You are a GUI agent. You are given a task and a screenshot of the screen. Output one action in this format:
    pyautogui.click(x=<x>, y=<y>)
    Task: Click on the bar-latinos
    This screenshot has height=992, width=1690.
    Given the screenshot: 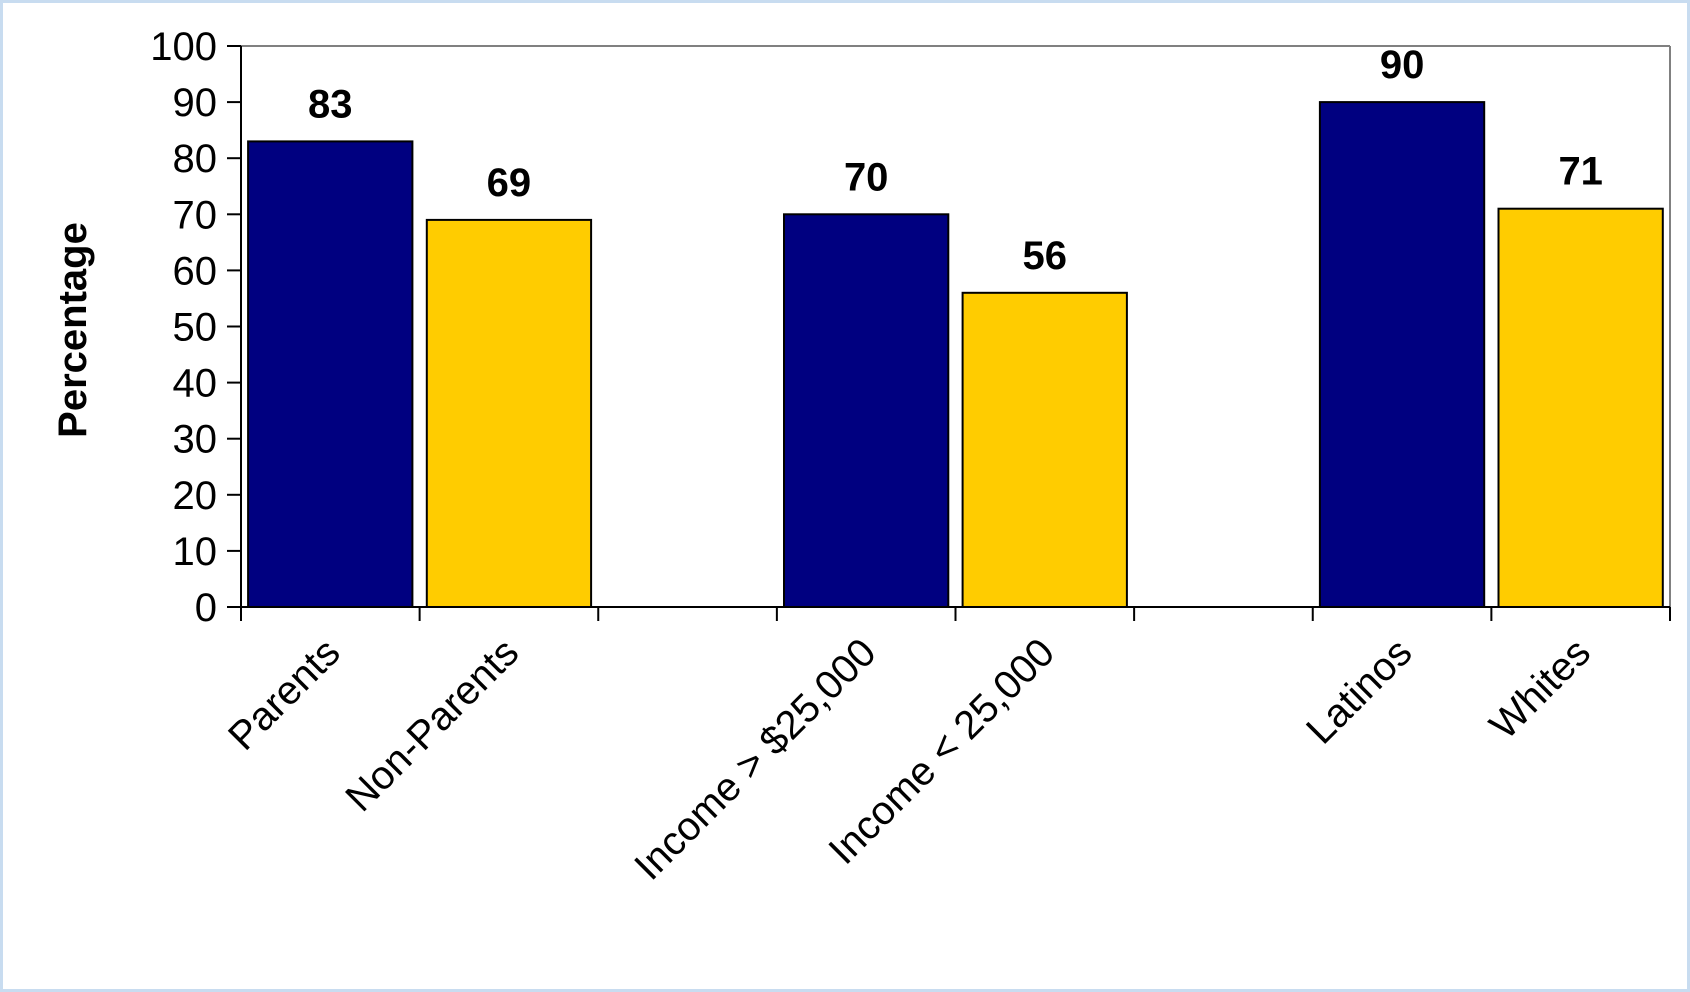 What is the action you would take?
    pyautogui.click(x=1402, y=354)
    